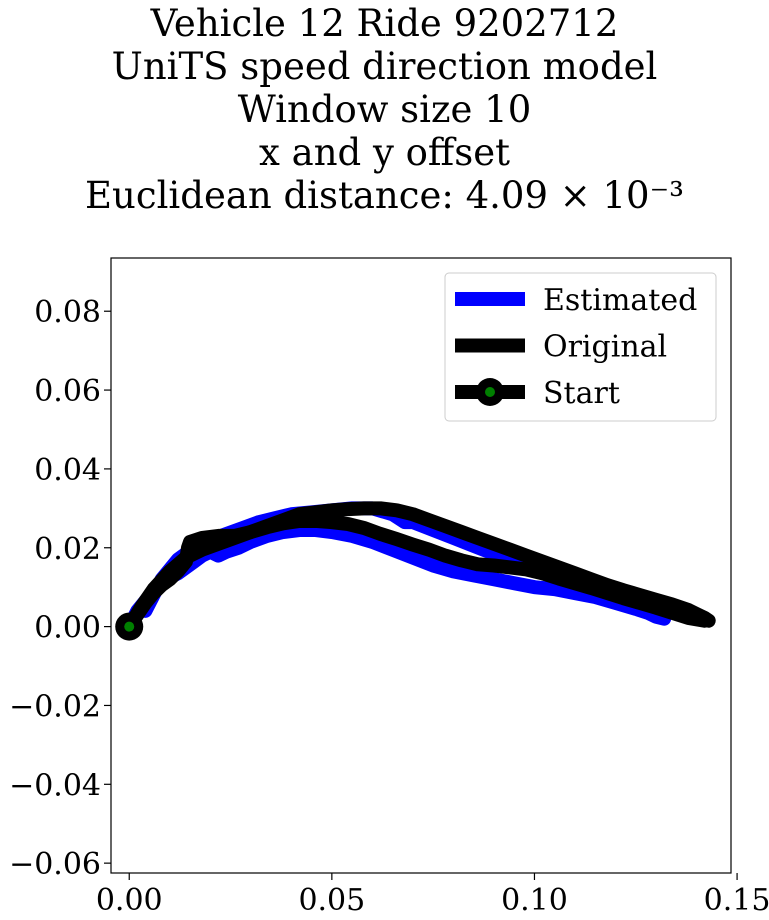 Image resolution: width=769 pixels, height=920 pixels. Describe the element at coordinates (331, 900) in the screenshot. I see `x-tick-label-1: 0.05` at that location.